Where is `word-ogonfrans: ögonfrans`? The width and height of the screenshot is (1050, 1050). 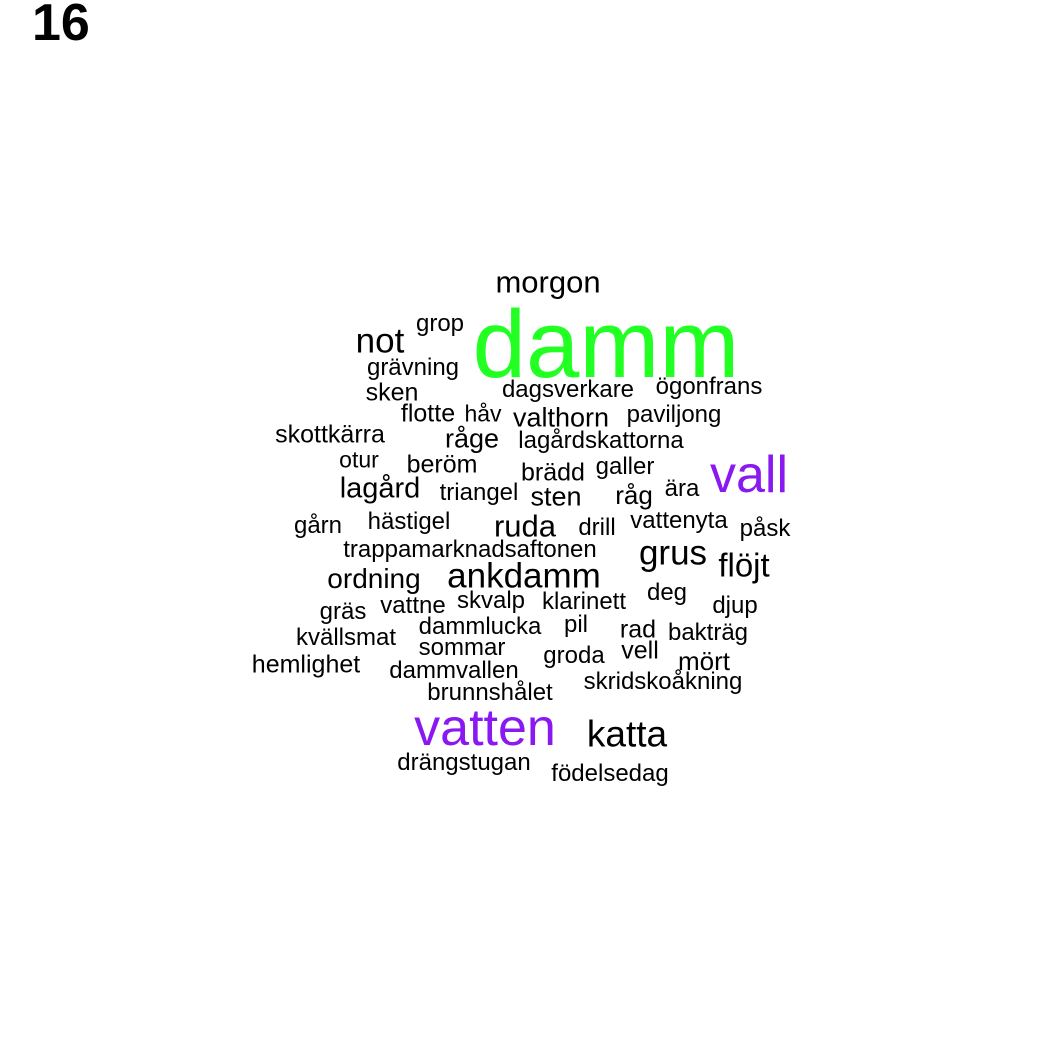
word-ogonfrans: ögonfrans is located at coordinates (709, 386).